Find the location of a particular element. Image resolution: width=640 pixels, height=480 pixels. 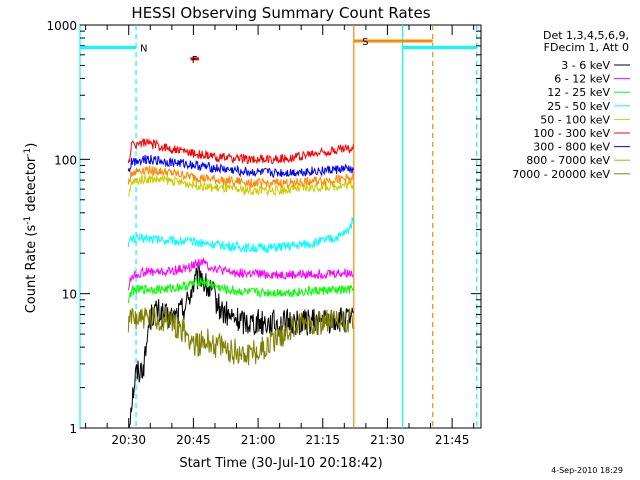

x-tick-label: 21:15 is located at coordinates (322, 440).